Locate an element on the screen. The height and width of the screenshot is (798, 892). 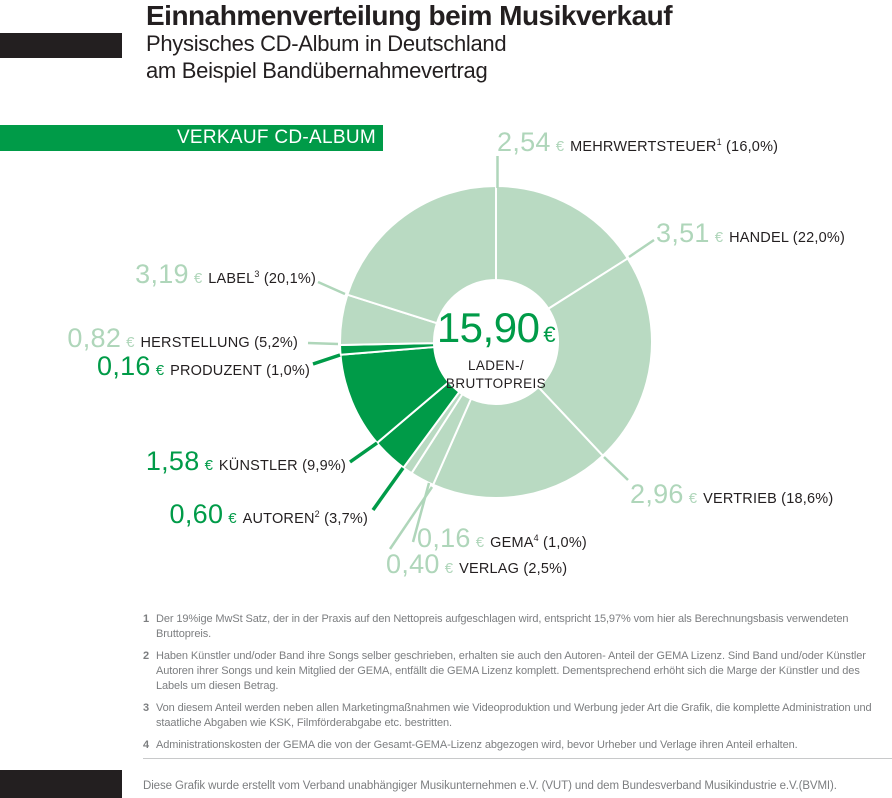
pie-segment-label is located at coordinates (421, 255).